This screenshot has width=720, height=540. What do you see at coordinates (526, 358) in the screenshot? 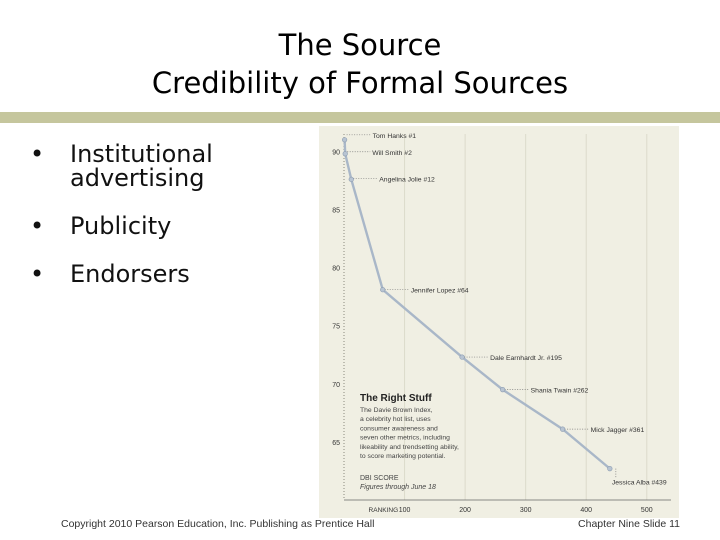
I see `data-point-label: Dale Earnhardt Jr. #195` at bounding box center [526, 358].